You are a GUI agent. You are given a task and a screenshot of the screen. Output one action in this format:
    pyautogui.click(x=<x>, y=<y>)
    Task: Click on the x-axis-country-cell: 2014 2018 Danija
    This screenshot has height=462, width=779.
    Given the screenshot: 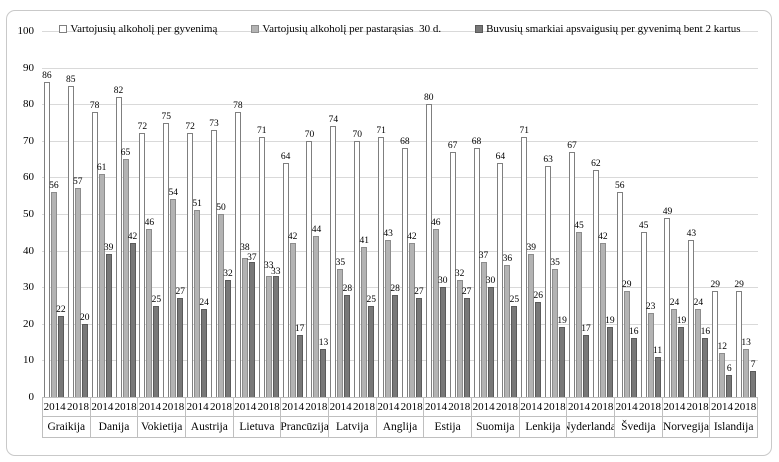 What is the action you would take?
    pyautogui.click(x=114, y=417)
    